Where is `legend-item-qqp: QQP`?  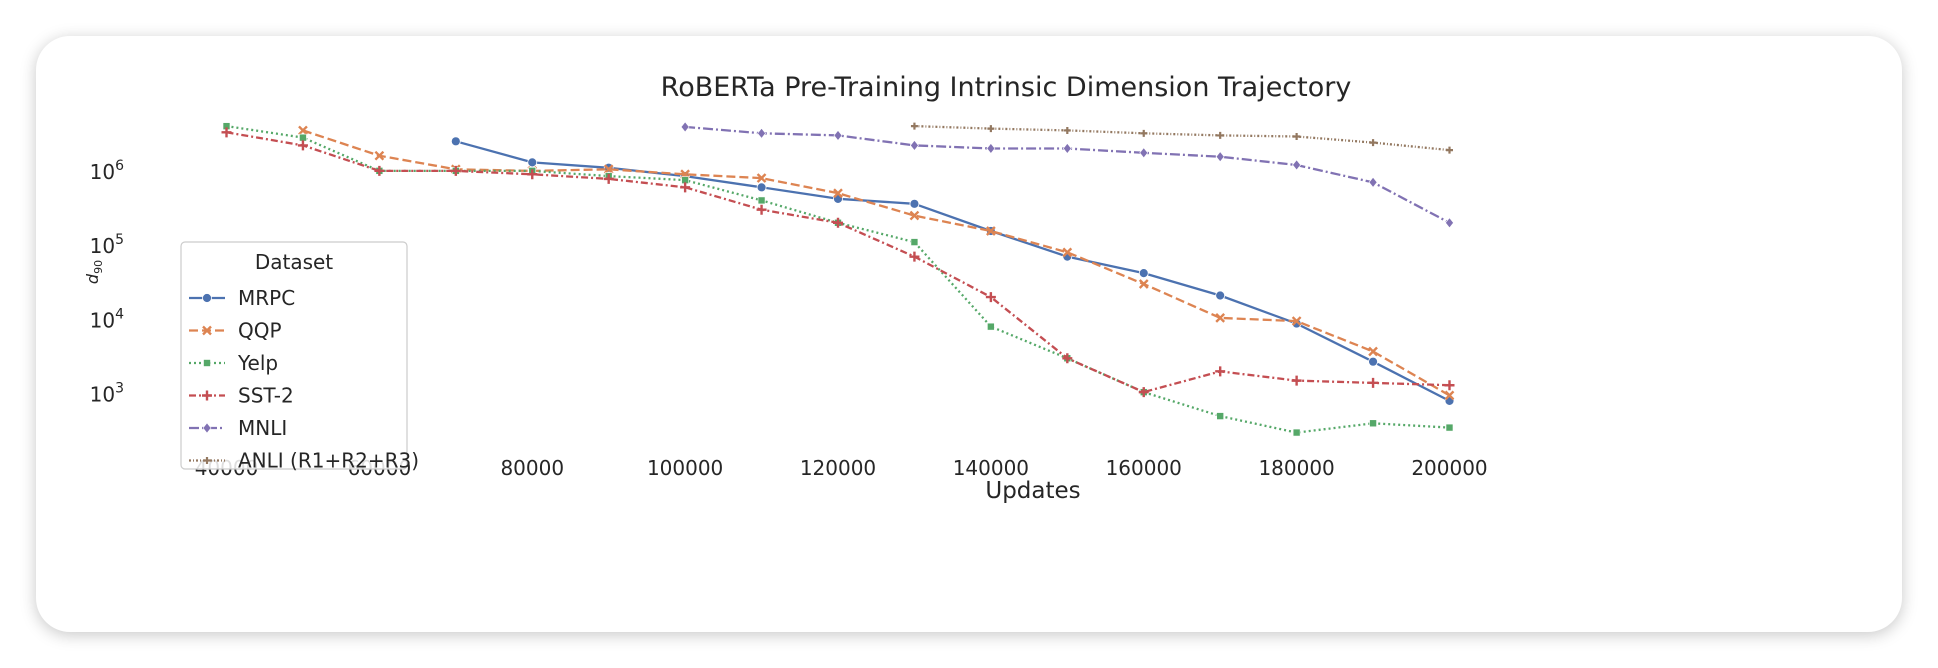
legend-item-qqp: QQP is located at coordinates (235, 331).